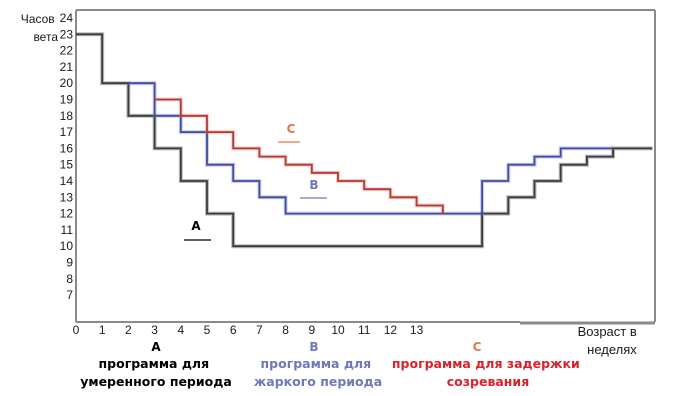  What do you see at coordinates (233, 330) in the screenshot?
I see `x-tick-6: 6` at bounding box center [233, 330].